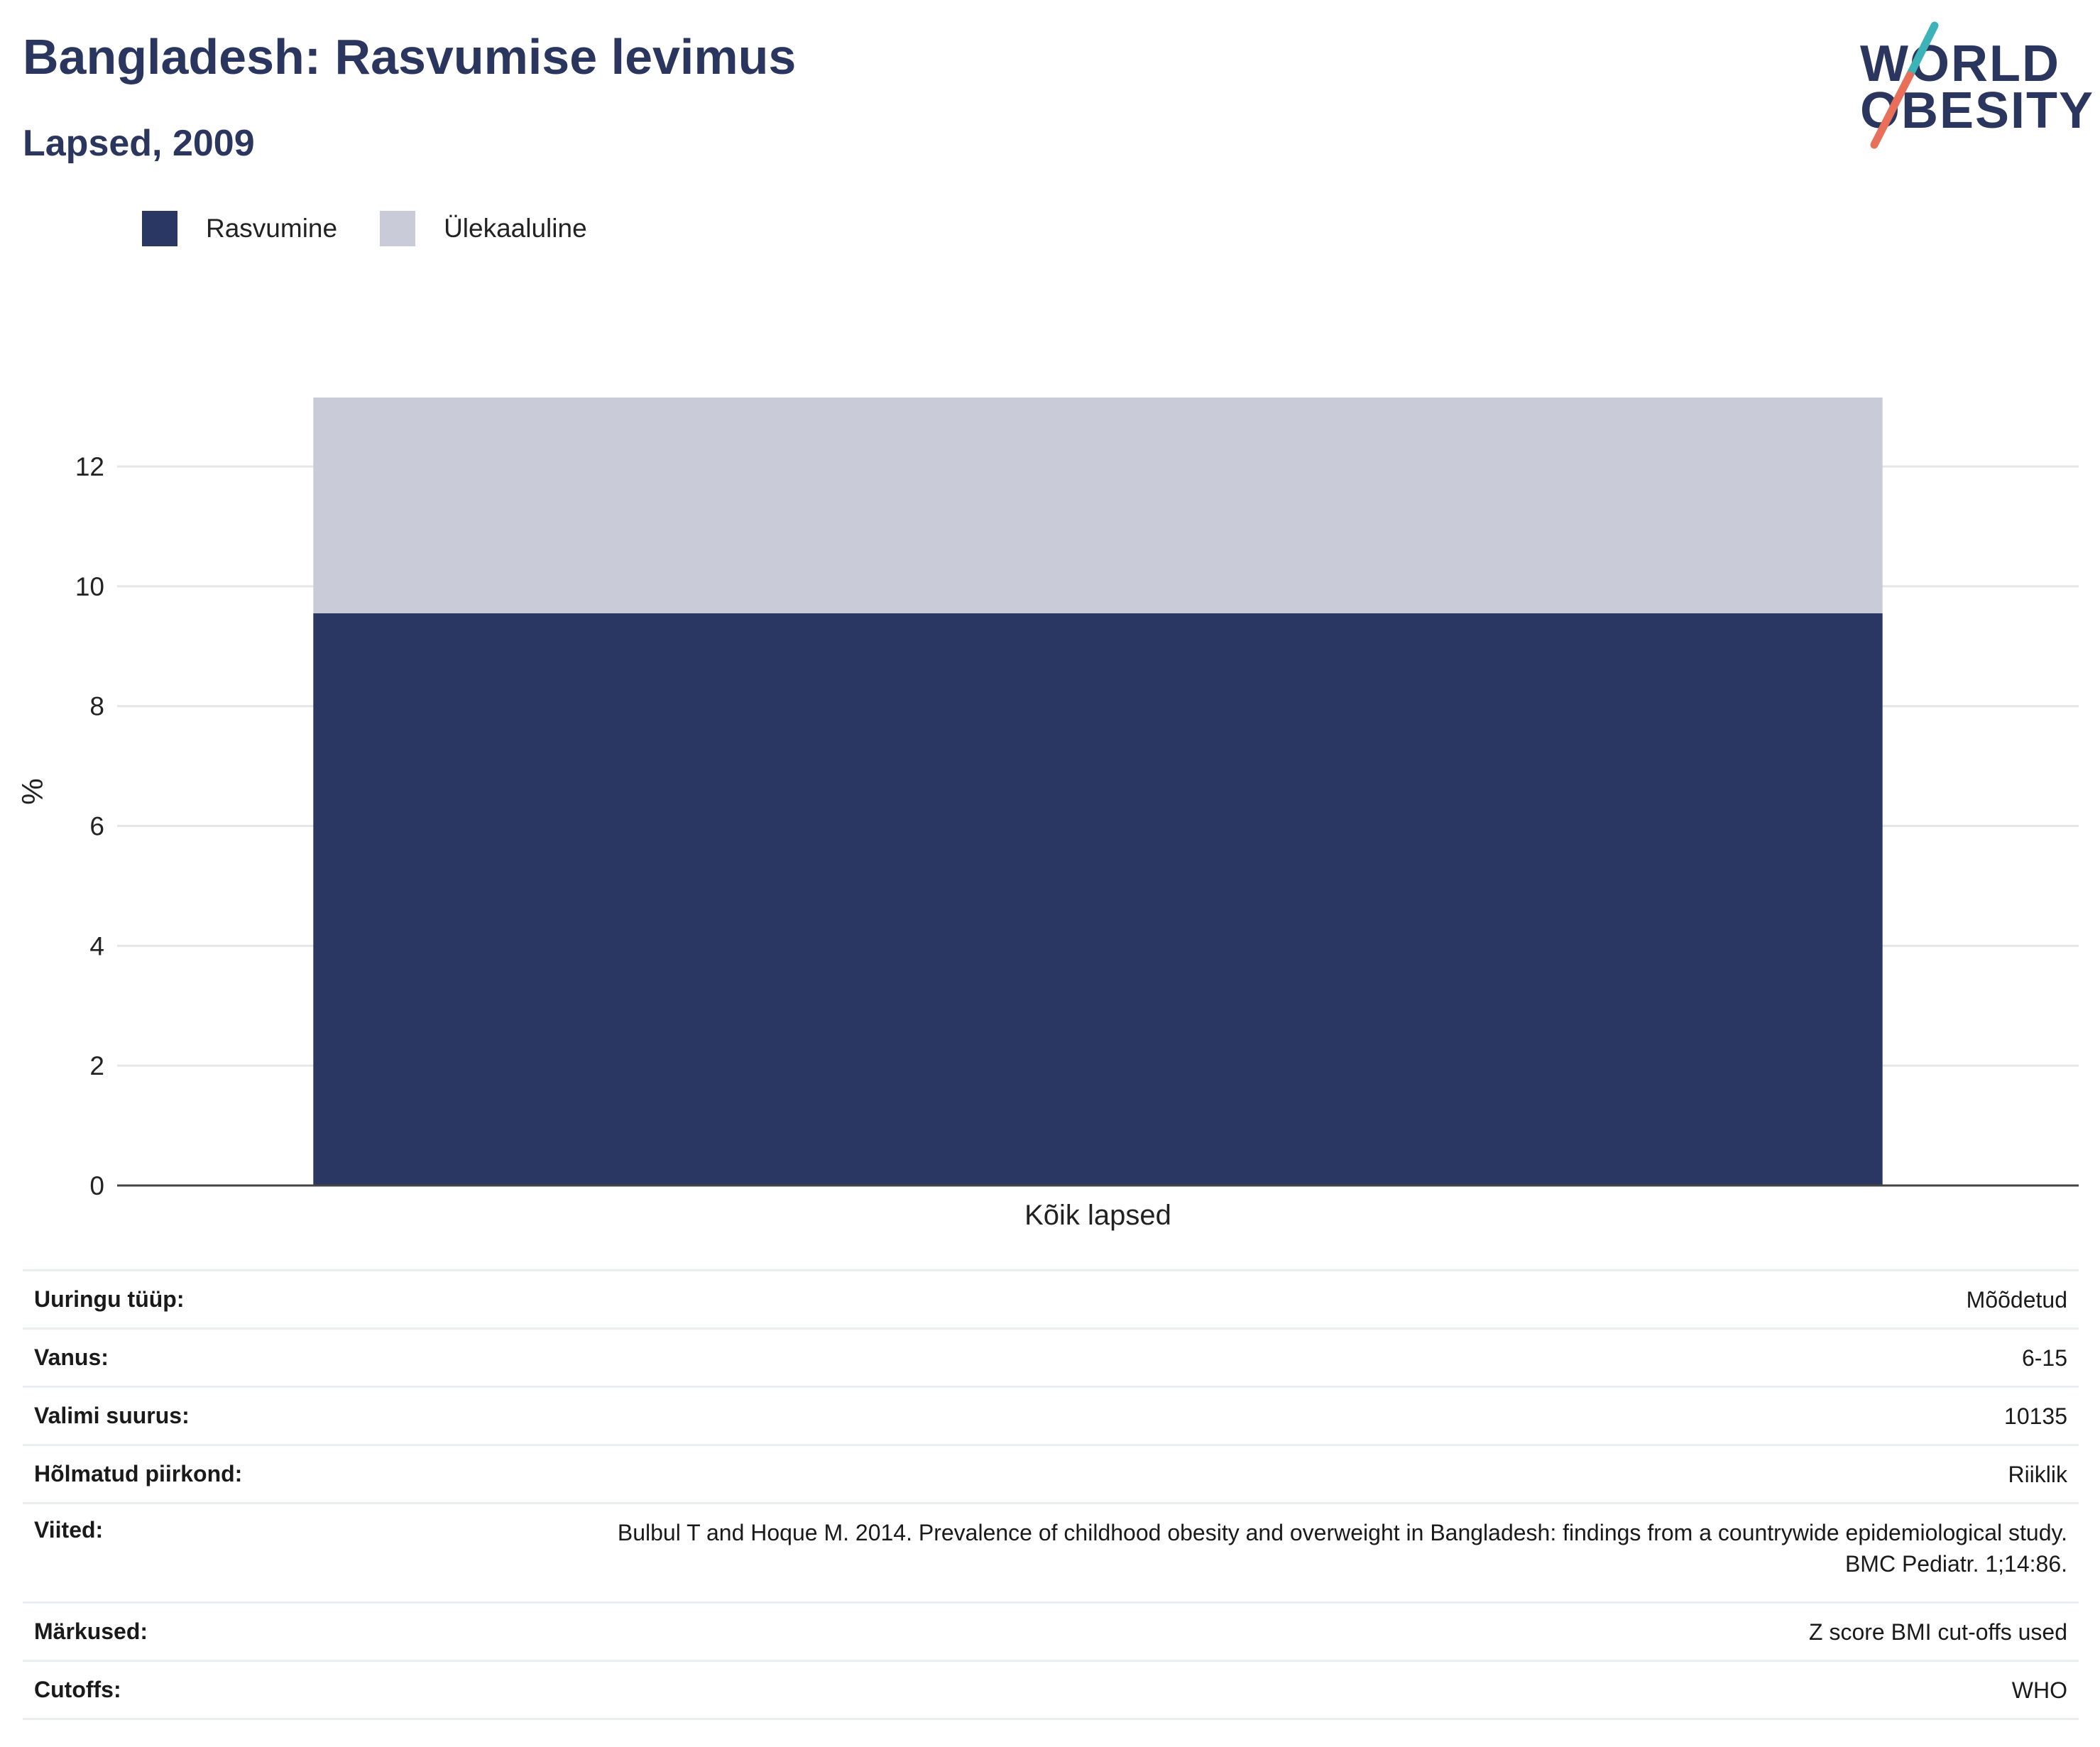 This screenshot has width=2100, height=1747. What do you see at coordinates (91, 1631) in the screenshot?
I see `detail-label: Märkused:` at bounding box center [91, 1631].